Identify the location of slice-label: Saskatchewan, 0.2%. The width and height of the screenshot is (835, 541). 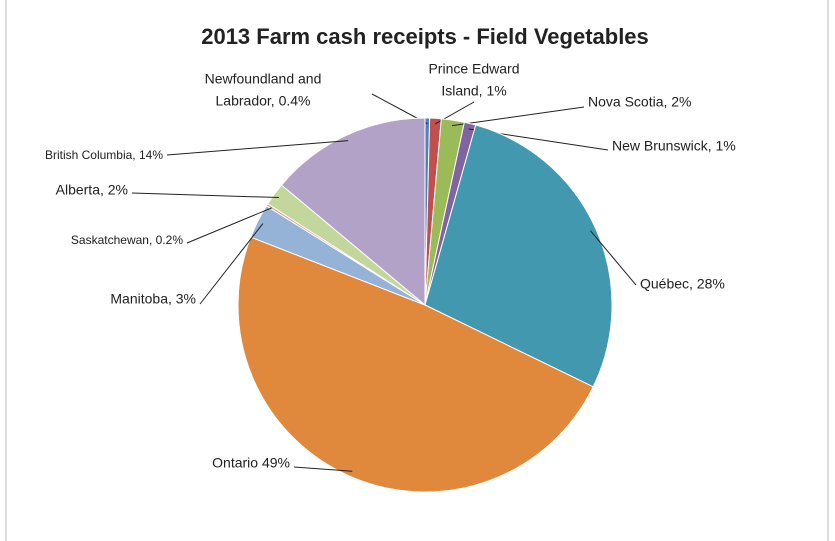
(127, 240).